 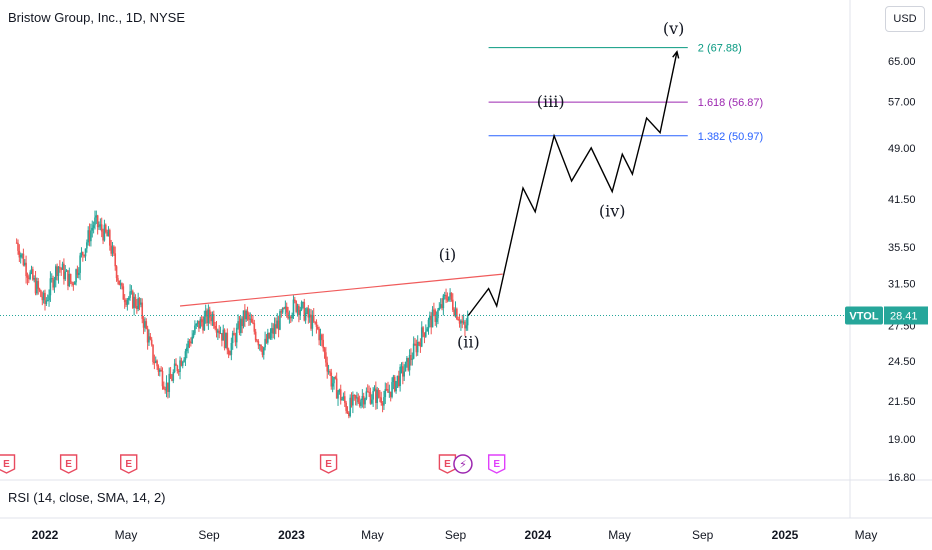 What do you see at coordinates (905, 19) in the screenshot?
I see `currency-button: USD` at bounding box center [905, 19].